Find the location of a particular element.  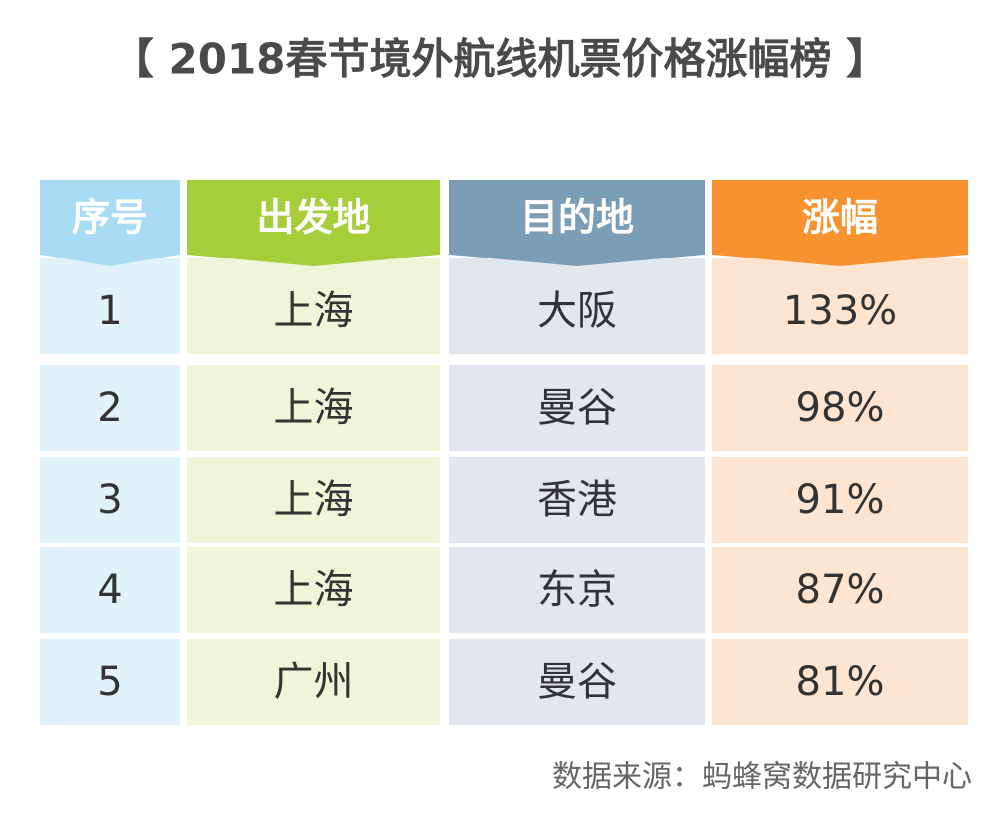

source-note: 数据来源：蚂蜂窝数据研究中心 is located at coordinates (762, 777).